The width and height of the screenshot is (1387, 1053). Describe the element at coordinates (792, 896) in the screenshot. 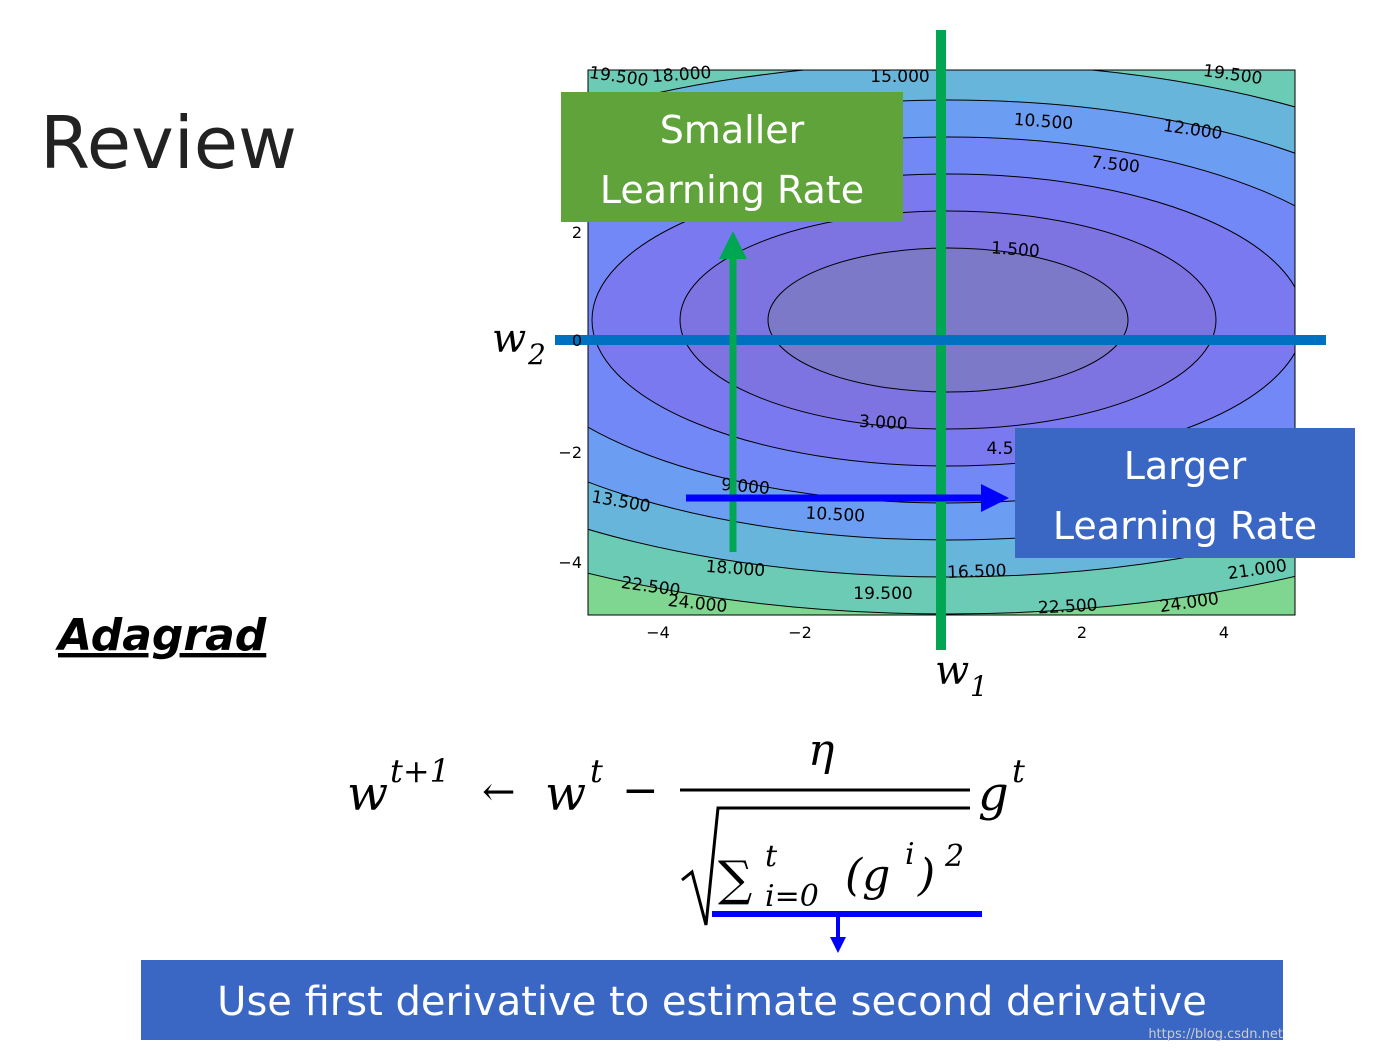

I see `formula-part: i=0` at that location.